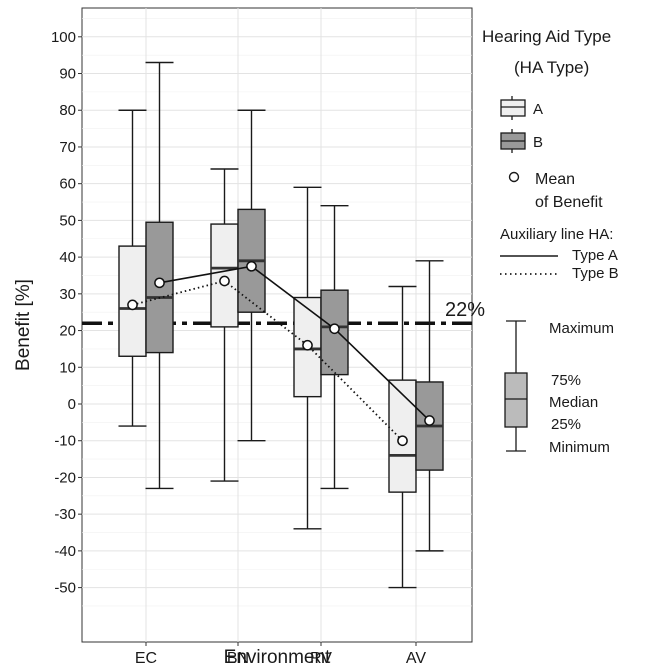 The width and height of the screenshot is (649, 667). What do you see at coordinates (321, 658) in the screenshot?
I see `x-tick-label-rv: RV` at bounding box center [321, 658].